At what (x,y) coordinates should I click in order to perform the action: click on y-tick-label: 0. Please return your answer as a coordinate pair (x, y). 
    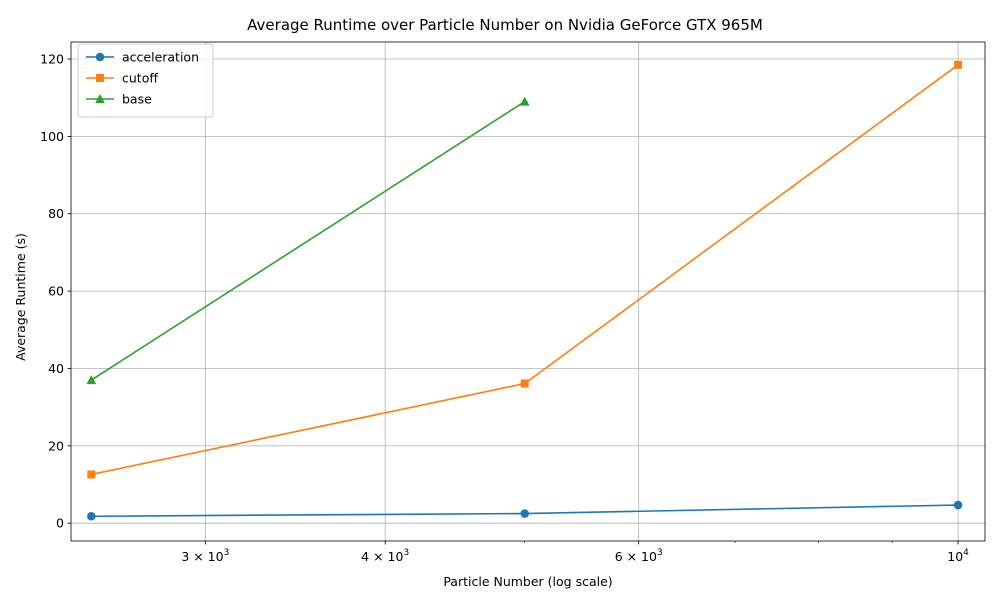
    Looking at the image, I should click on (60, 523).